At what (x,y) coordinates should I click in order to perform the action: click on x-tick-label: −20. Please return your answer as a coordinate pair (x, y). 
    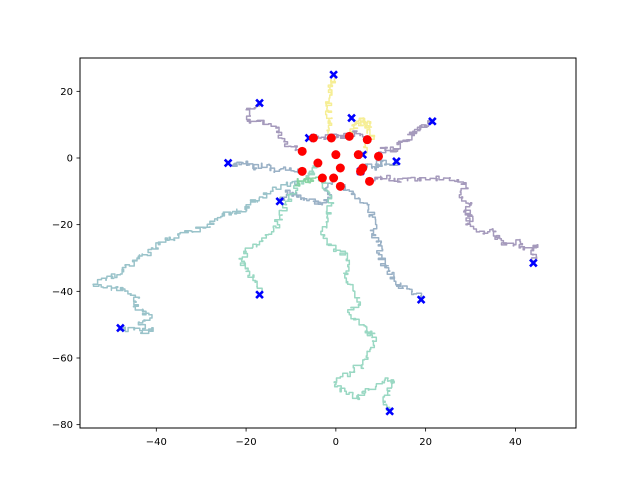
    Looking at the image, I should click on (246, 442).